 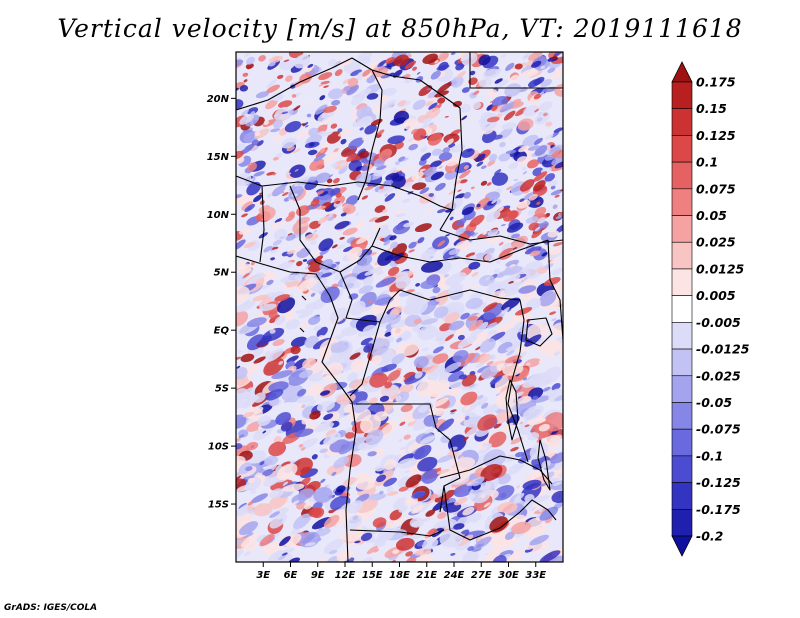 I want to click on lon-tick-label: 18E, so click(x=399, y=575).